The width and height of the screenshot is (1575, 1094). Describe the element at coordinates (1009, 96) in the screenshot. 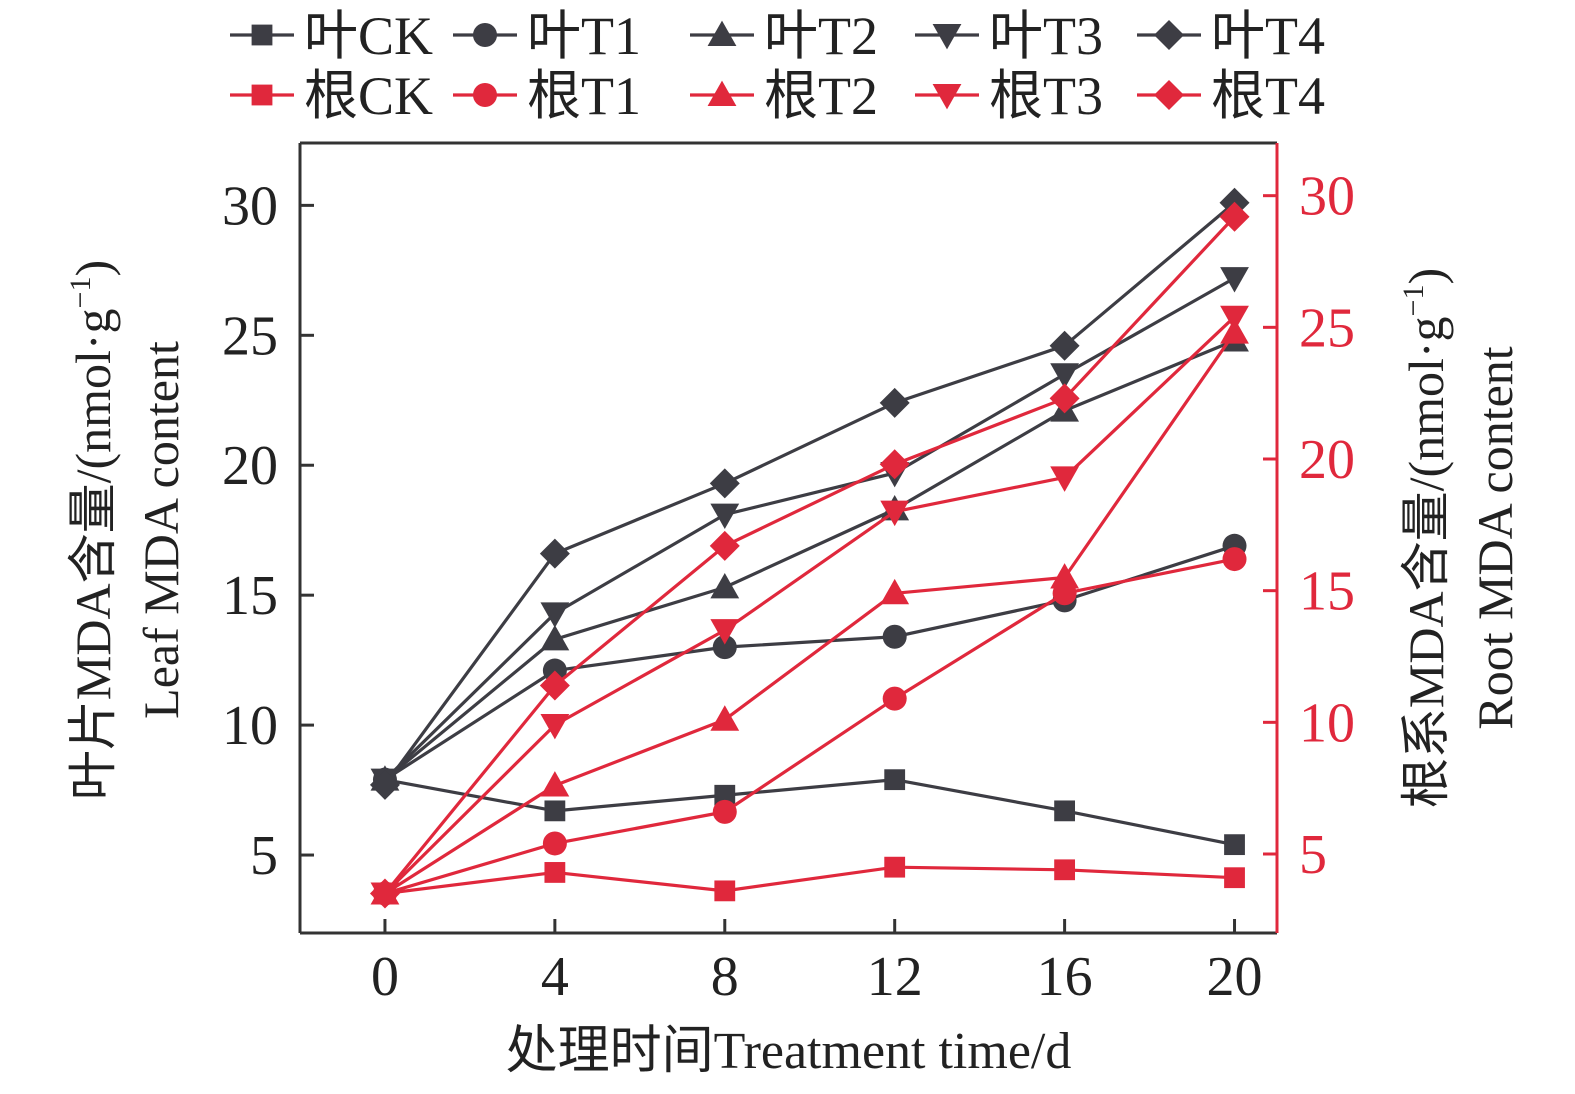

I see `legend-item-根T3: 根T3` at that location.